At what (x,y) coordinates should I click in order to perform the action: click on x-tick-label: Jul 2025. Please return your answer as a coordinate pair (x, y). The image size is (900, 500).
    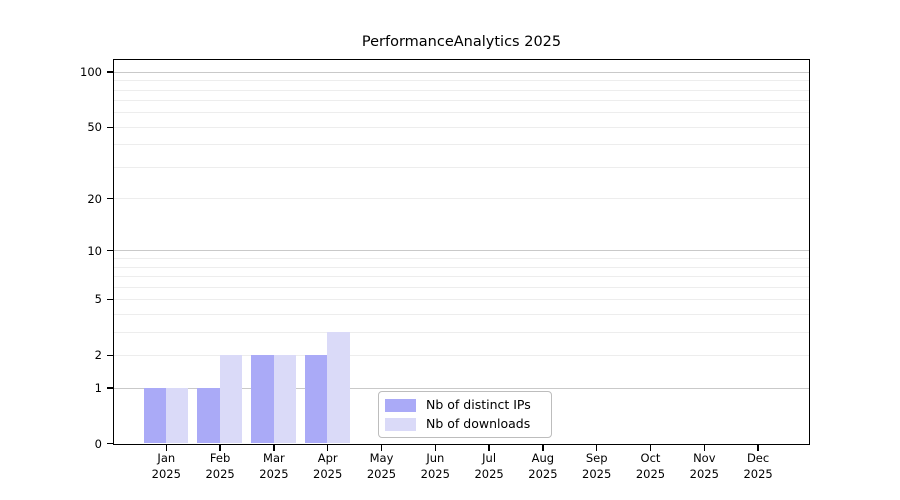
    Looking at the image, I should click on (489, 466).